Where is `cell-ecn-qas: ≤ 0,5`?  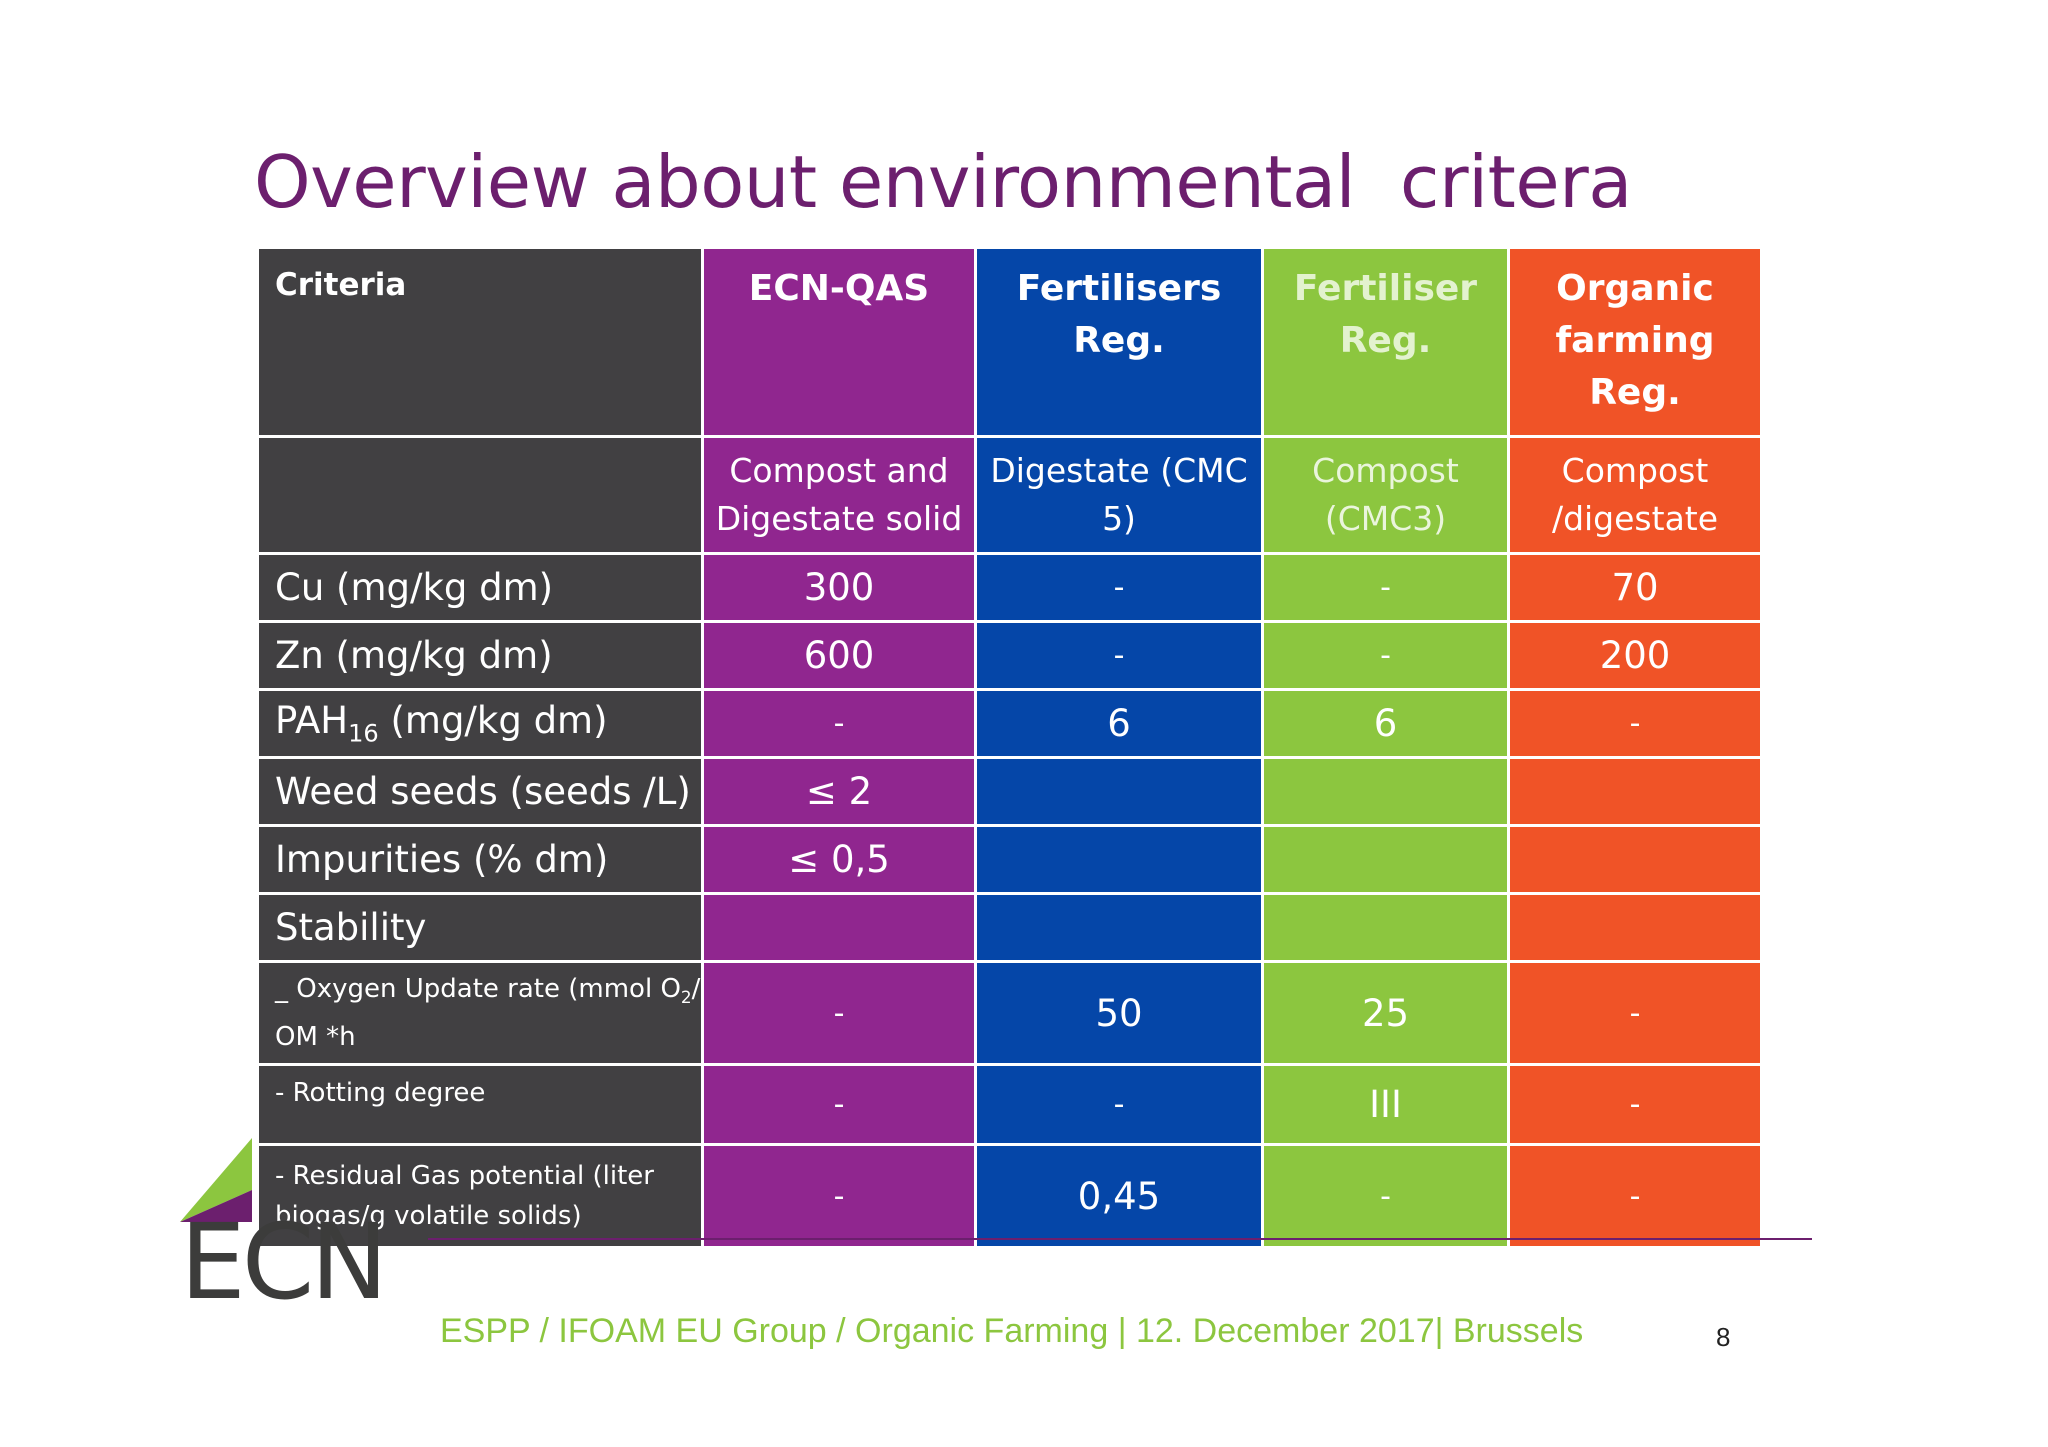
cell-ecn-qas: ≤ 0,5 is located at coordinates (839, 859).